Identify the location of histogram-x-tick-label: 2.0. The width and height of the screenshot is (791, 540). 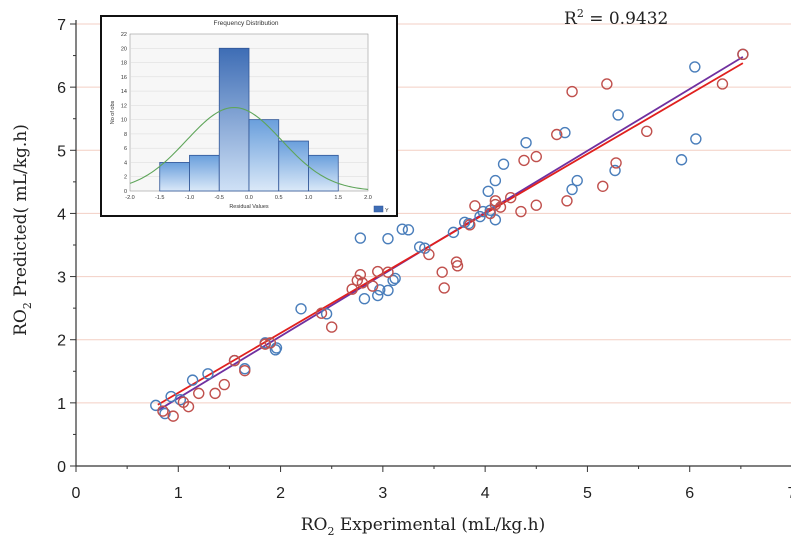
(368, 198).